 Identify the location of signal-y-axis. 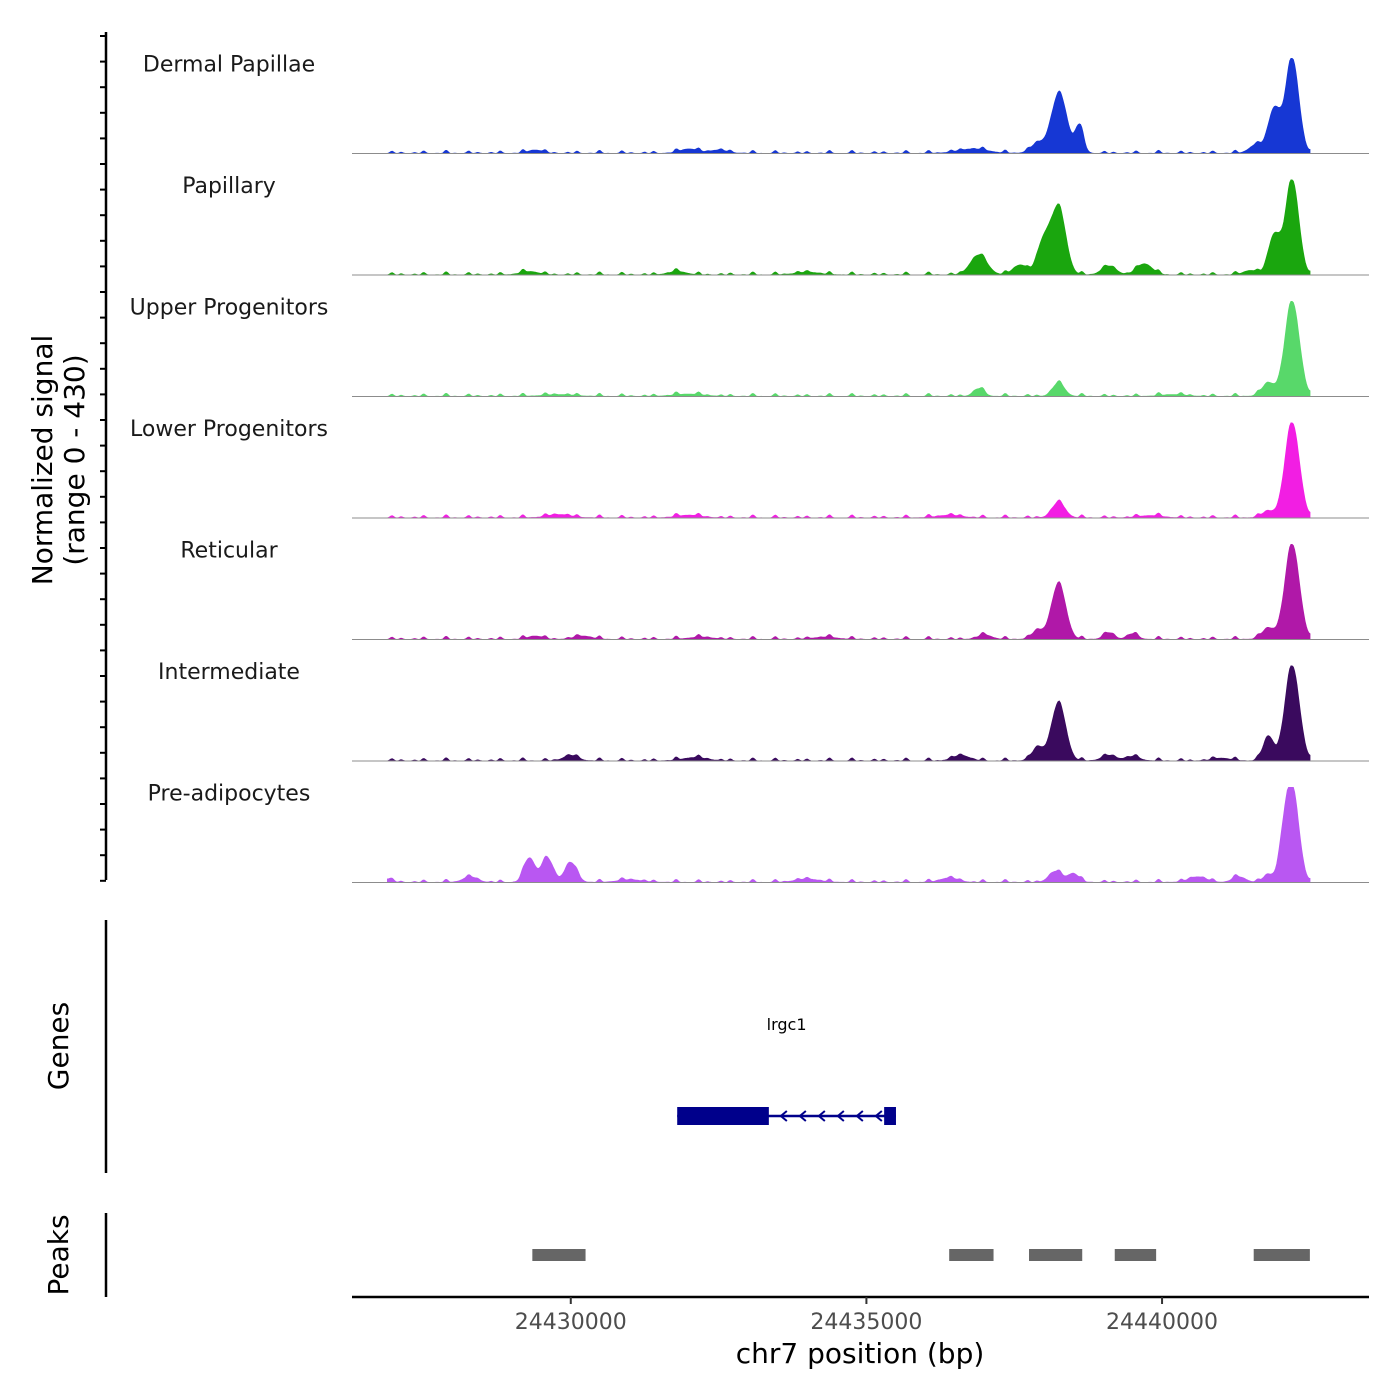
(104, 457).